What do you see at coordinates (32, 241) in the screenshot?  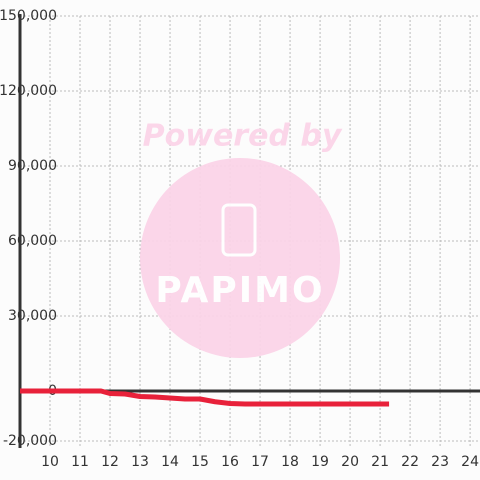 I see `y-tick-label: 60,000` at bounding box center [32, 241].